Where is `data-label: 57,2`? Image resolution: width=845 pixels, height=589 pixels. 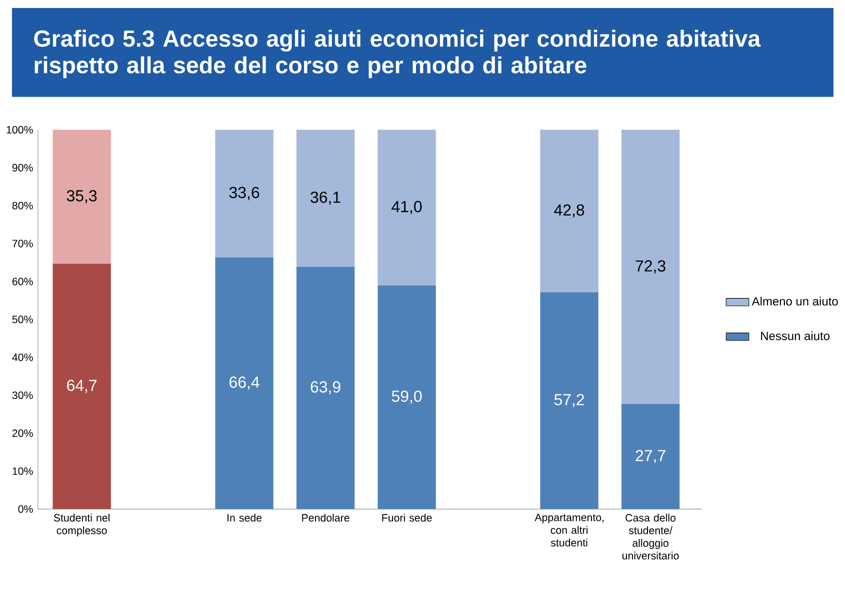
data-label: 57,2 is located at coordinates (569, 401).